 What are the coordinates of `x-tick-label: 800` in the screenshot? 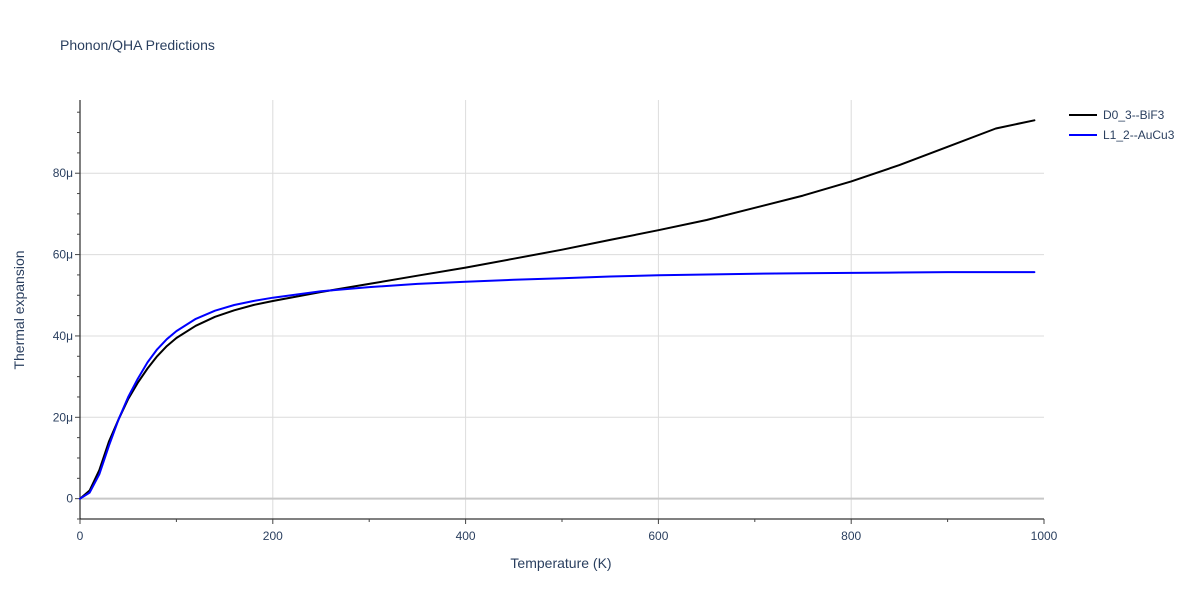 It's located at (851, 536).